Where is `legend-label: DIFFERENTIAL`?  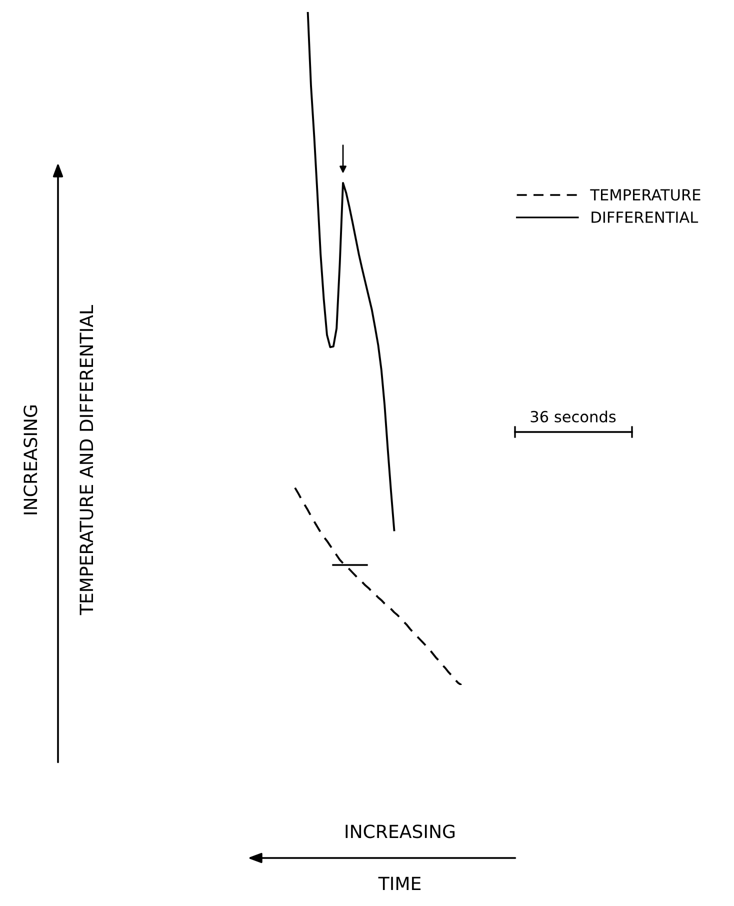
legend-label: DIFFERENTIAL is located at coordinates (645, 217).